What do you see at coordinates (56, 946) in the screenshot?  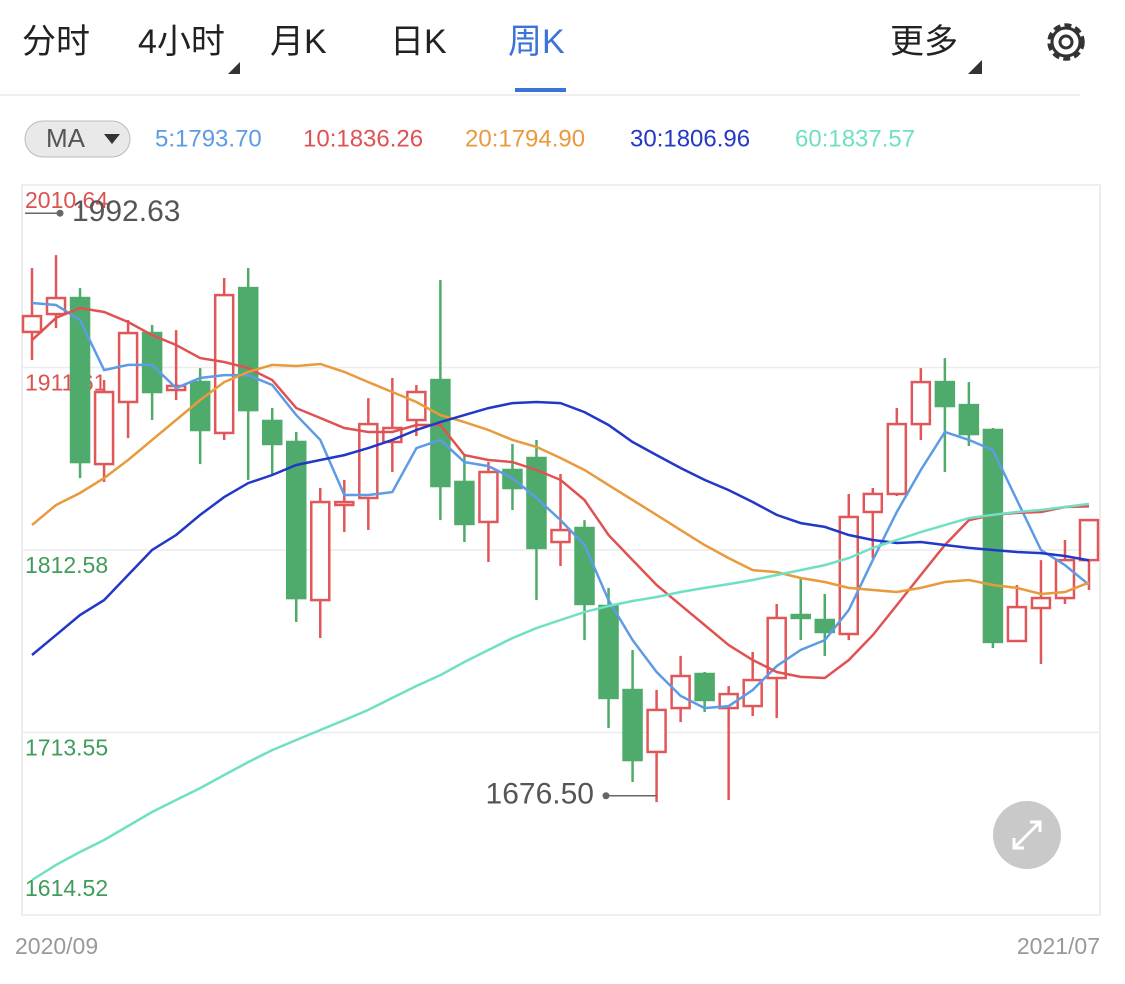 I see `x-tick-label: 2020/09` at bounding box center [56, 946].